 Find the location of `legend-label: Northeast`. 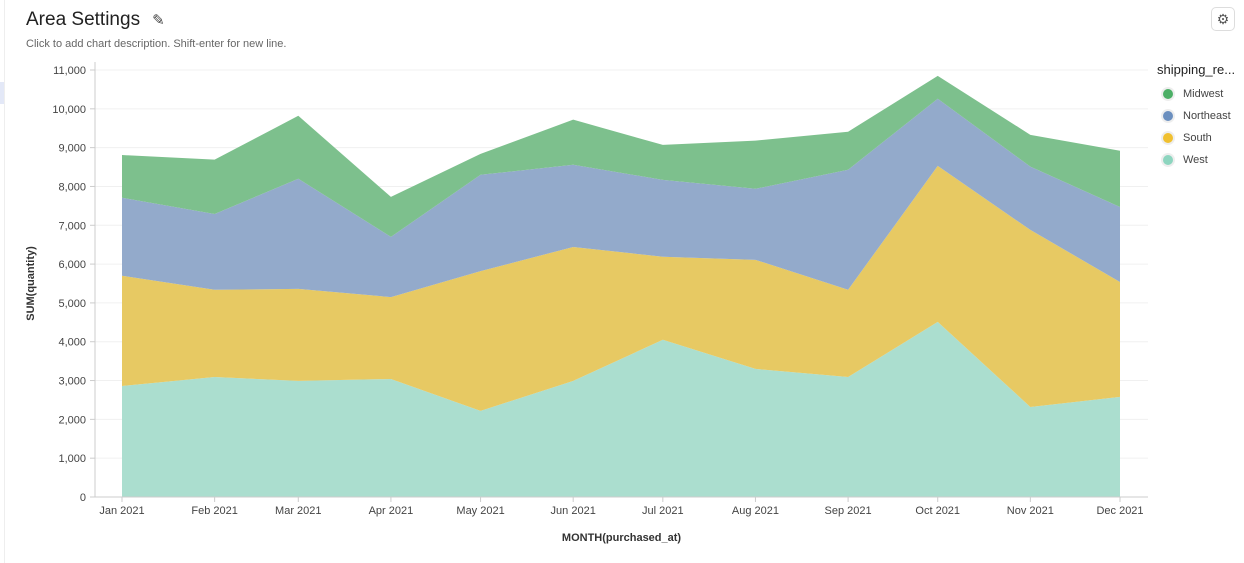

legend-label: Northeast is located at coordinates (1207, 116).